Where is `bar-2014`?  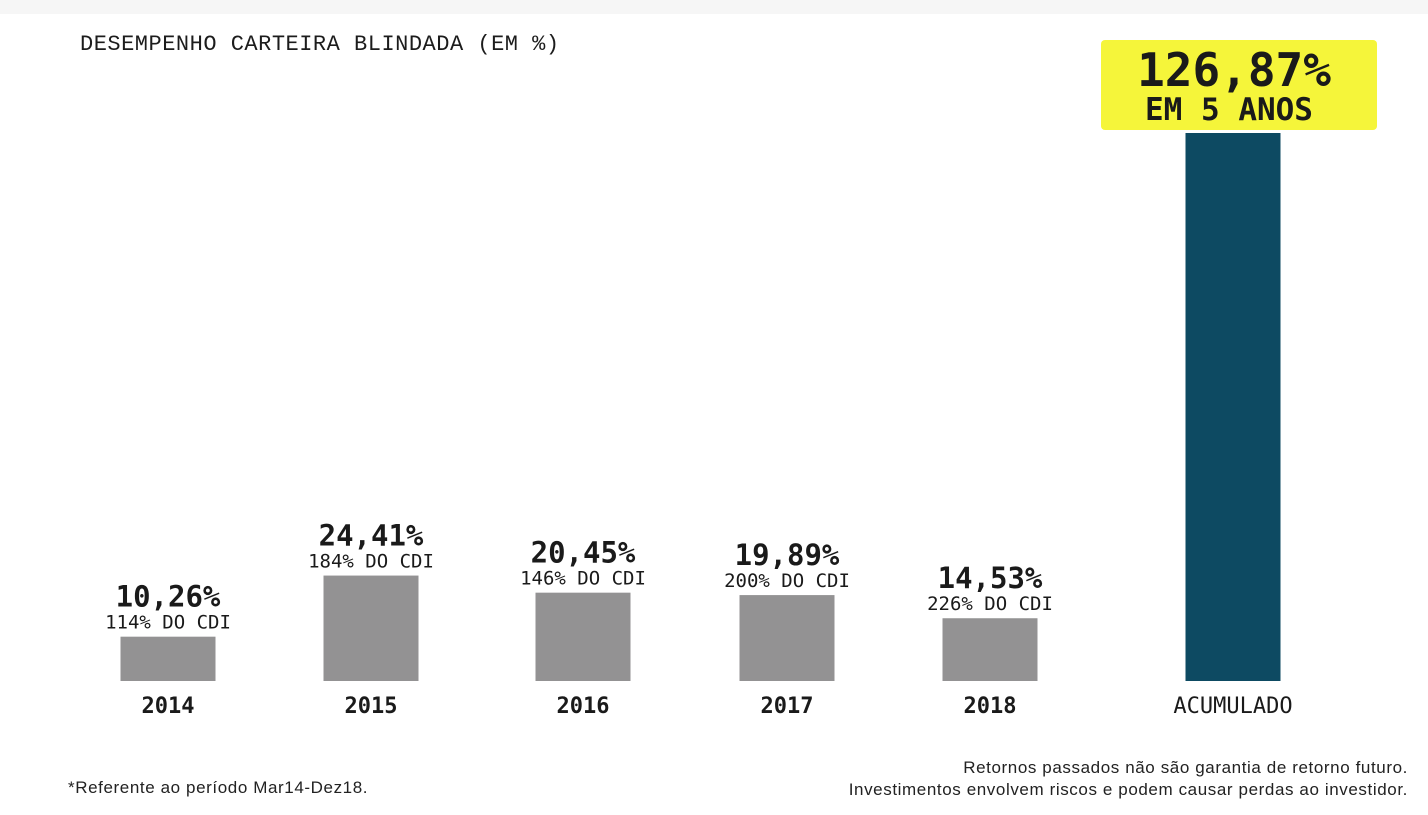 bar-2014 is located at coordinates (168, 658).